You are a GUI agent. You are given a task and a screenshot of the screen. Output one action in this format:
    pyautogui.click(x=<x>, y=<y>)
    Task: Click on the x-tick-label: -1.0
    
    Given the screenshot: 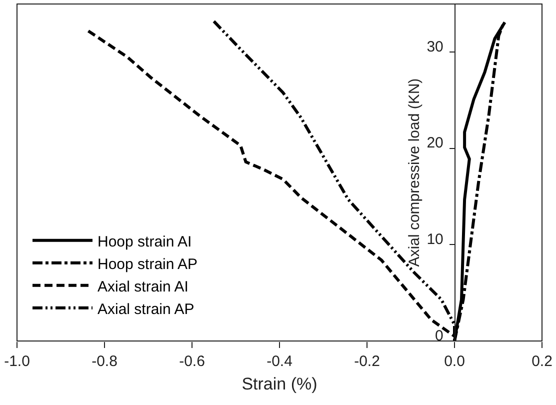 What is the action you would take?
    pyautogui.click(x=17, y=361)
    